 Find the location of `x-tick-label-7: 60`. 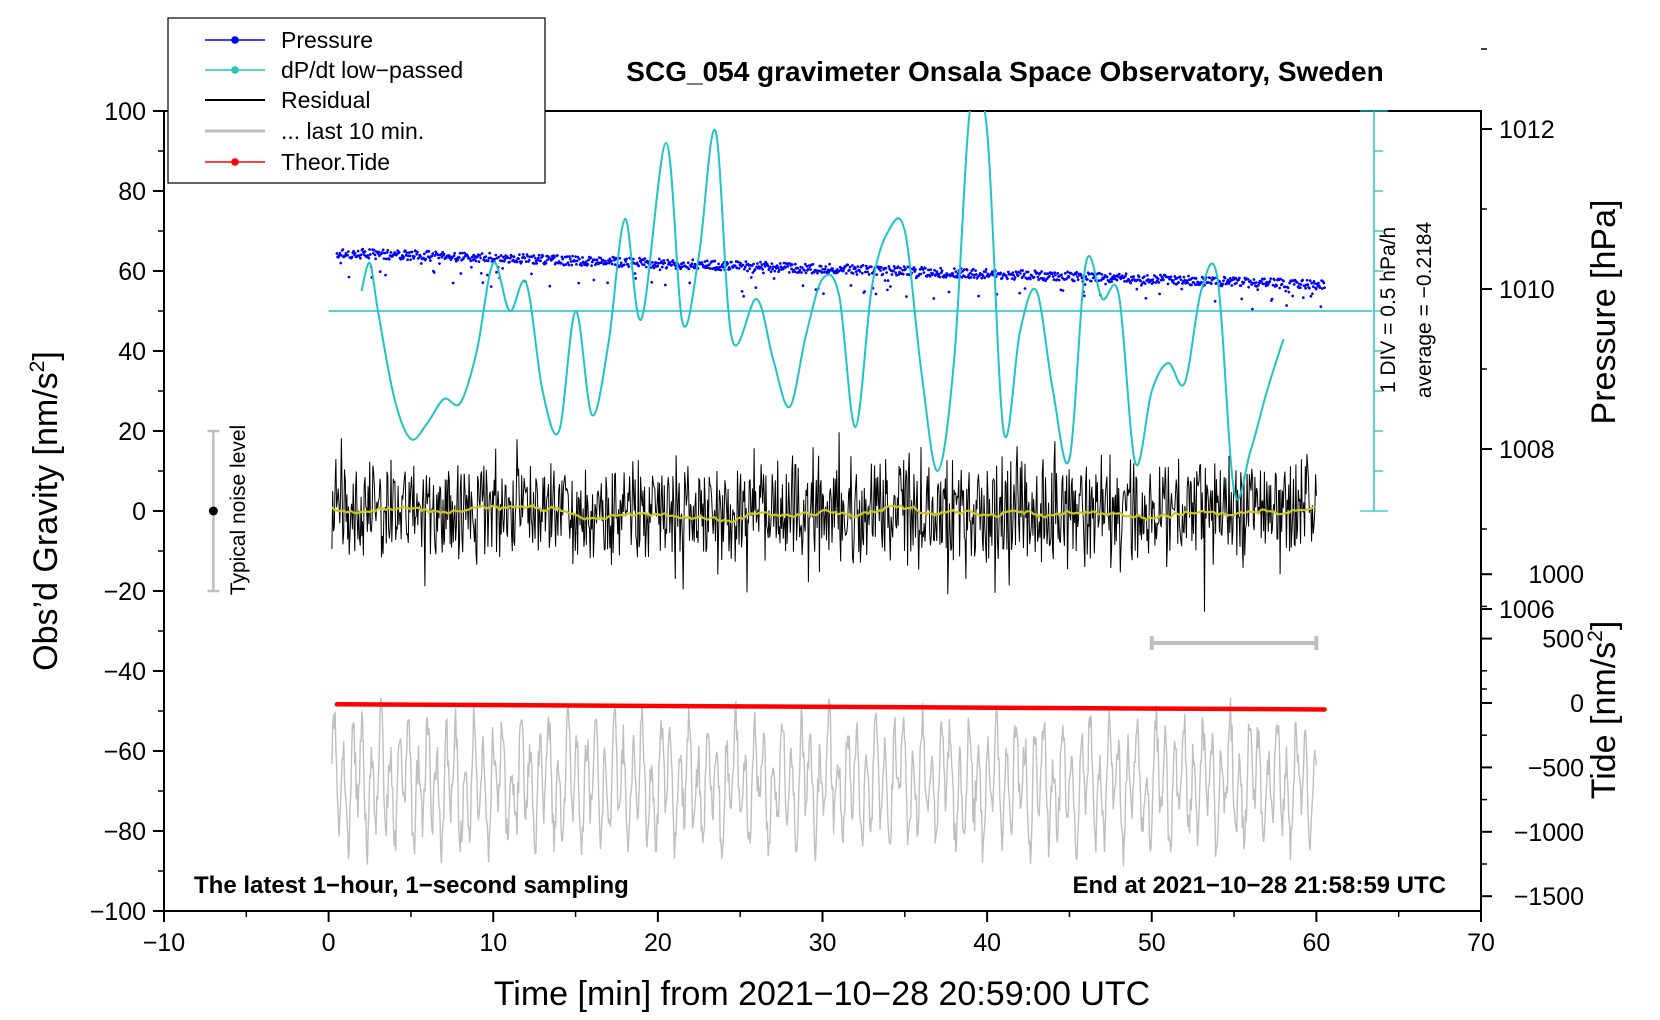

x-tick-label-7: 60 is located at coordinates (1316, 943).